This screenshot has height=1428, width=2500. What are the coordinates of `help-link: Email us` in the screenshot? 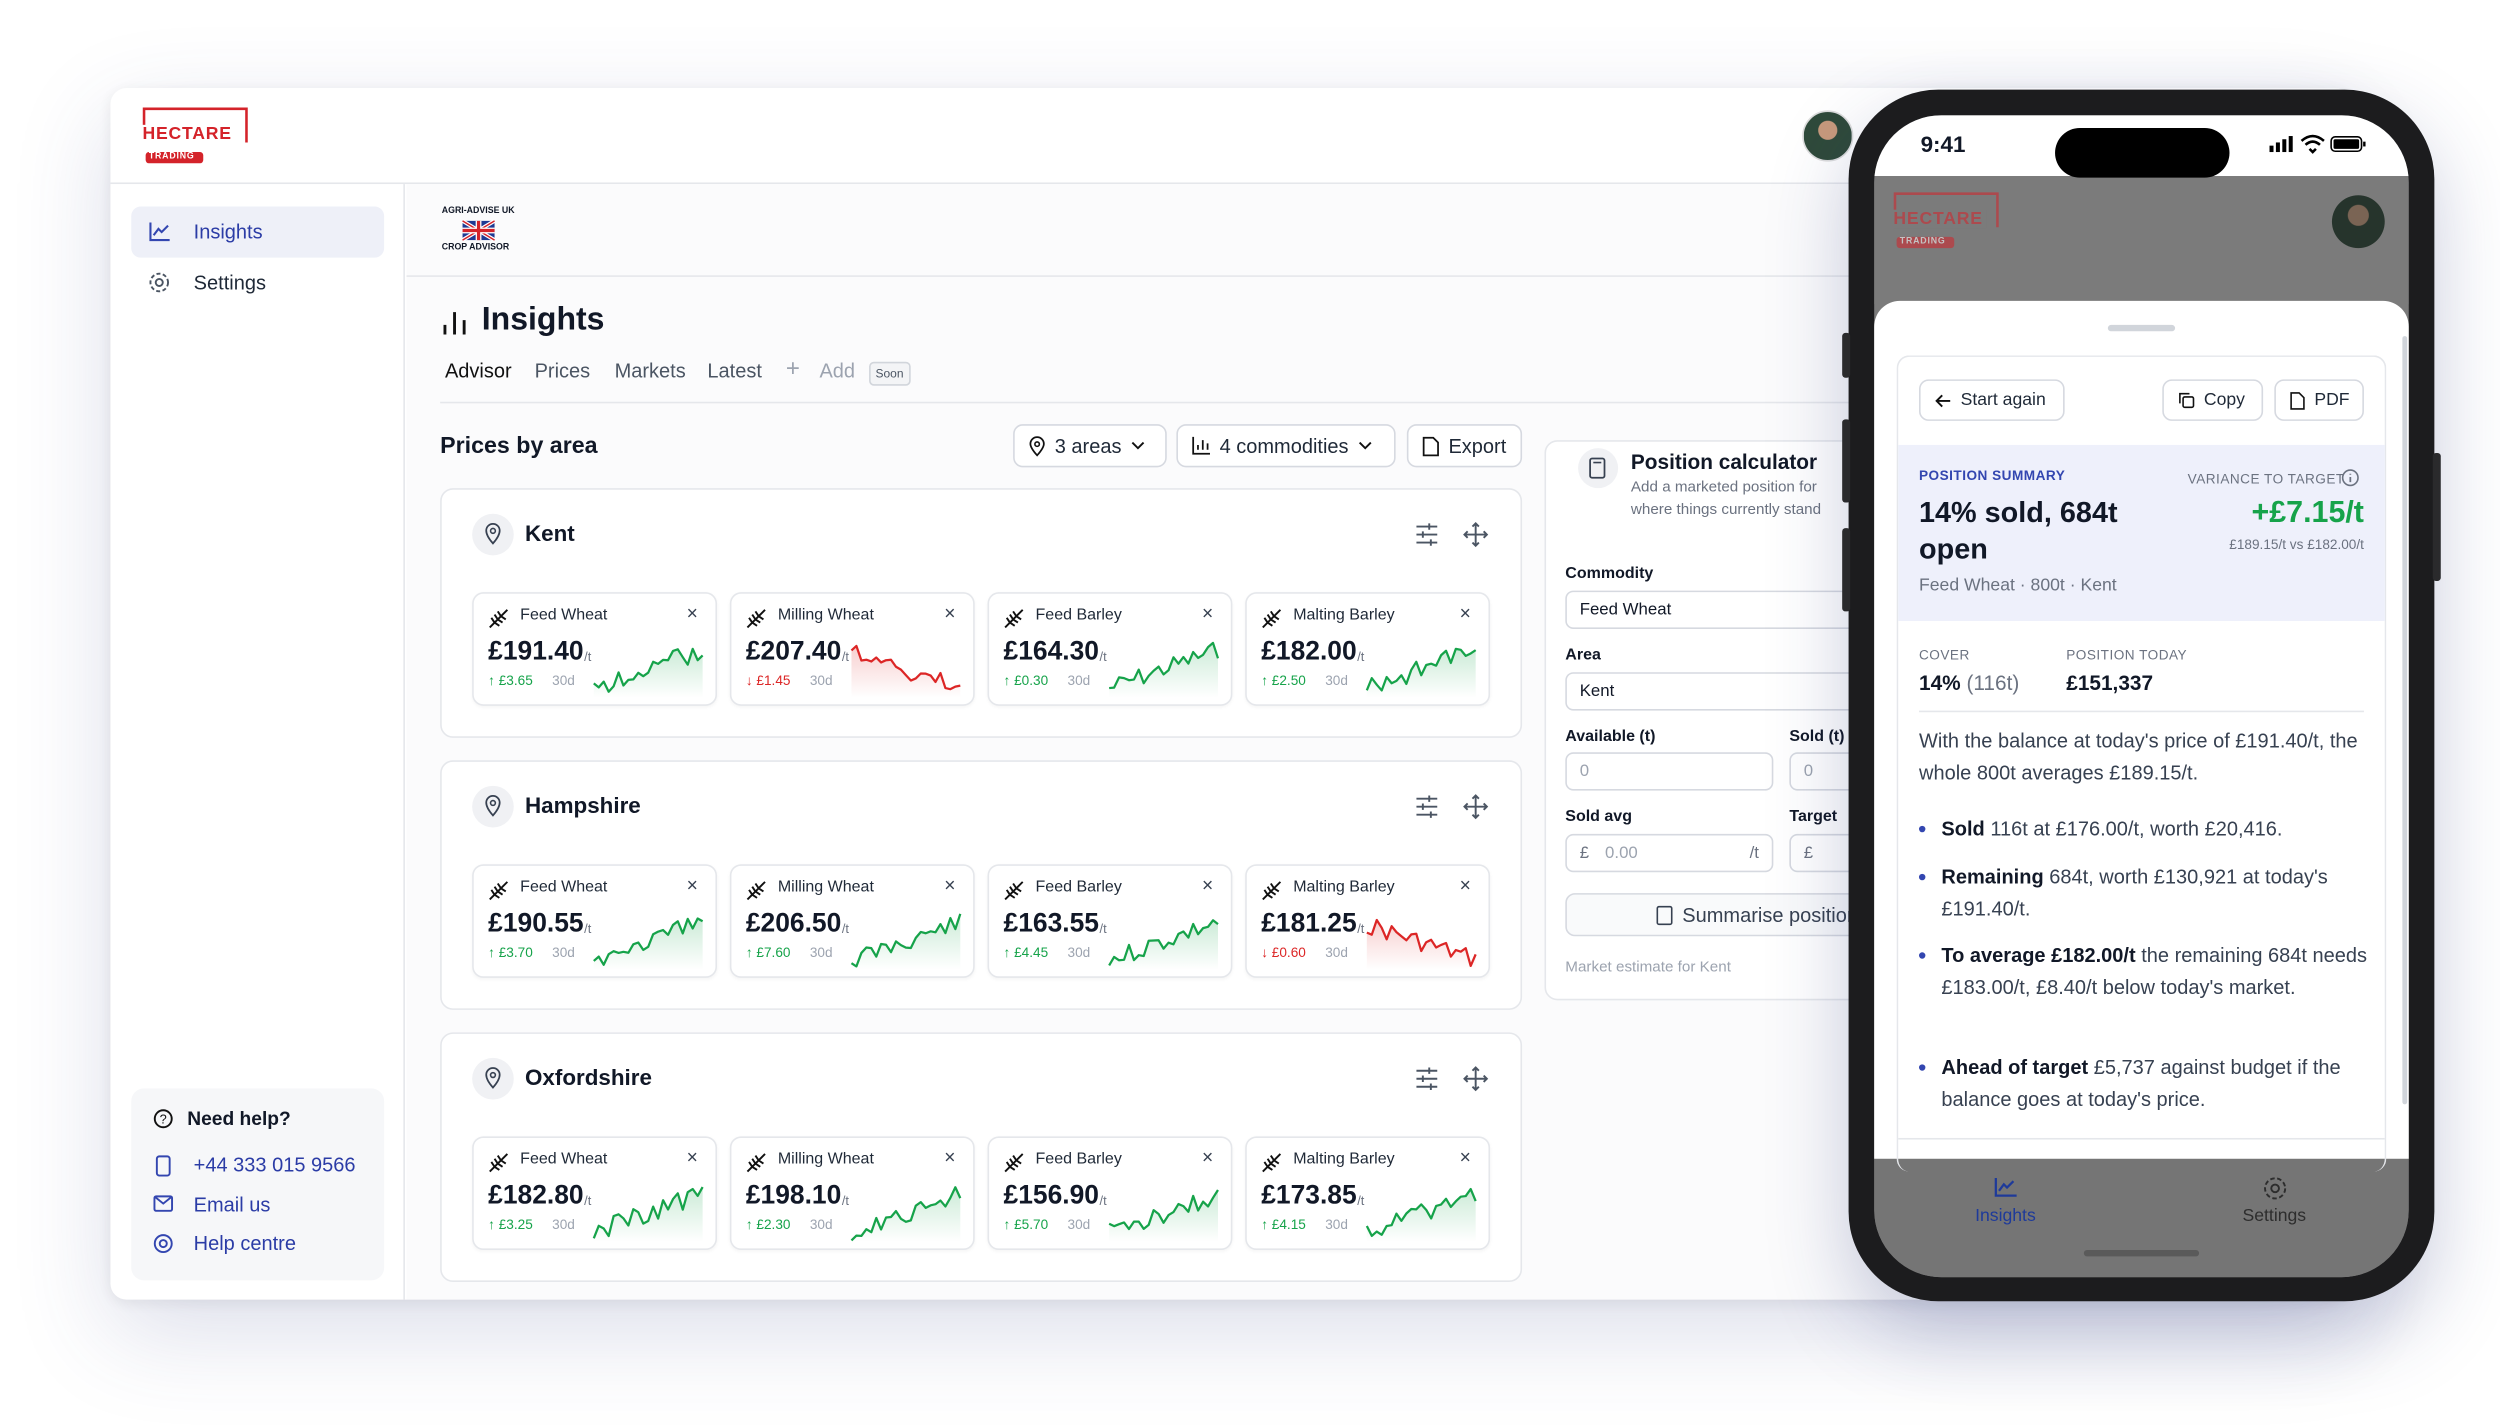 It's located at (232, 1205).